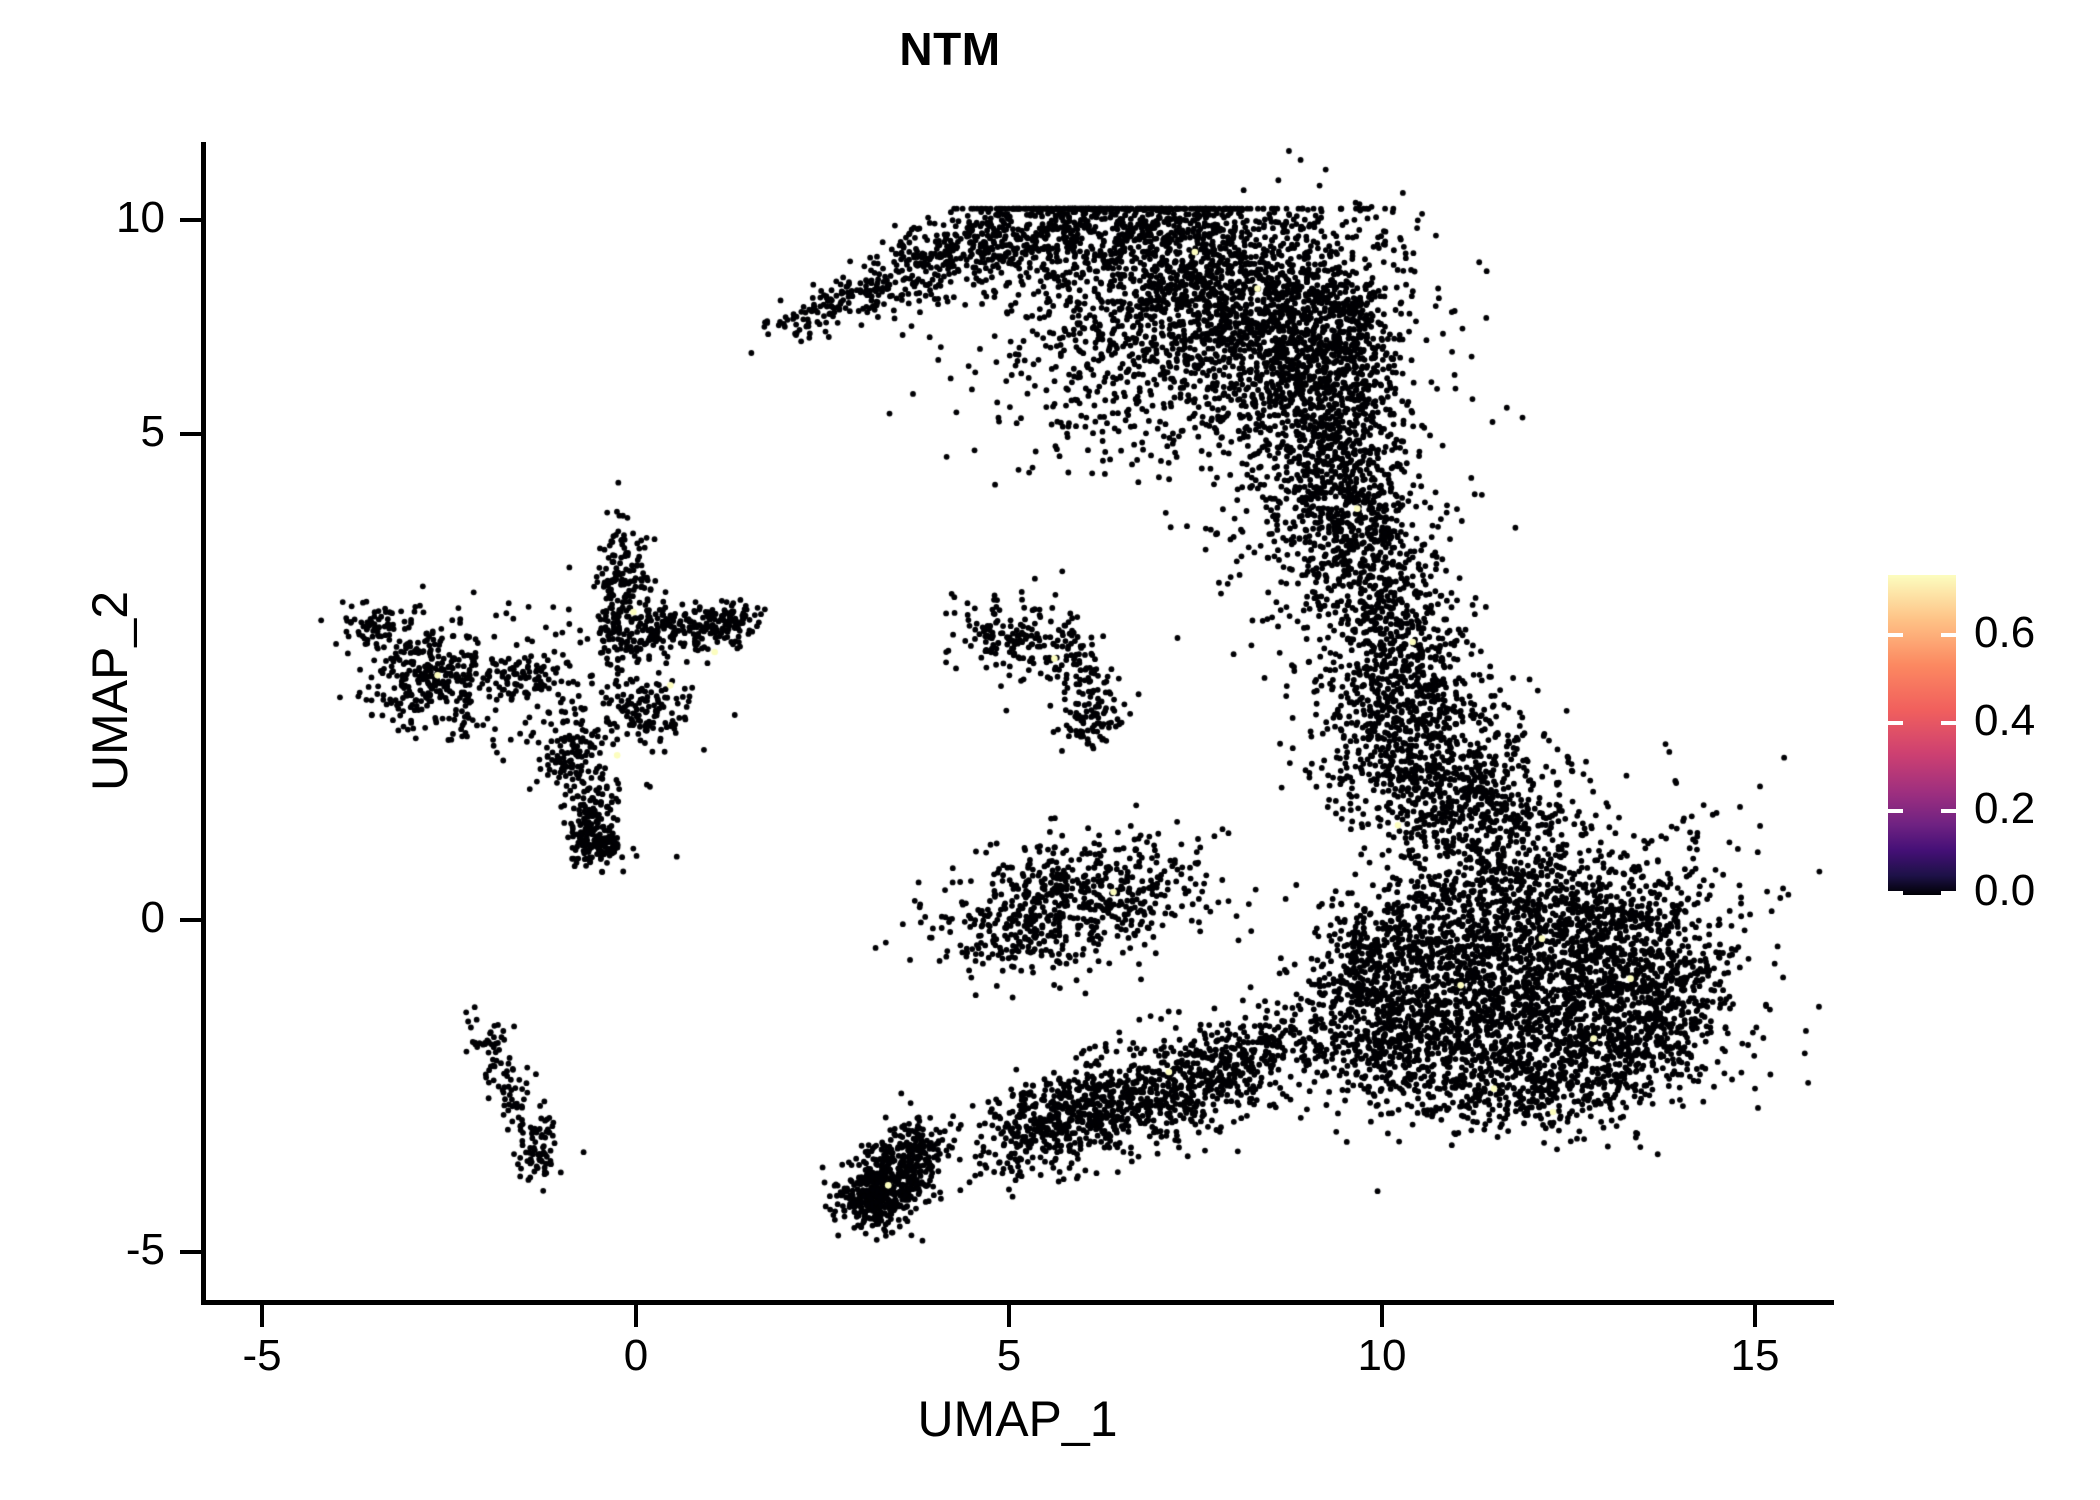 This screenshot has height=1500, width=2100. Describe the element at coordinates (1948, 723) in the screenshot. I see `colorbar-tick-right-0.4` at that location.